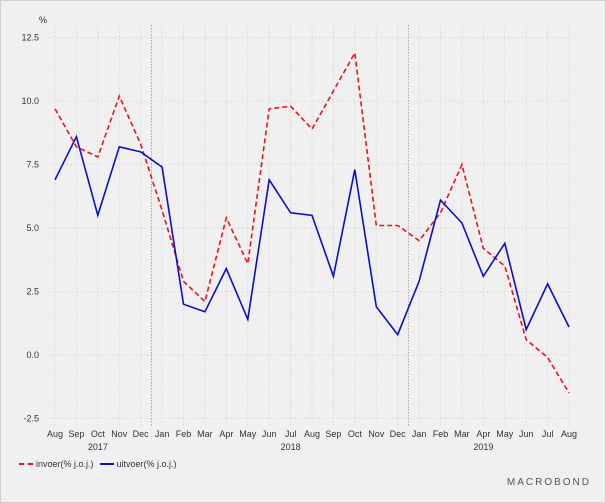 The image size is (606, 503). What do you see at coordinates (548, 482) in the screenshot?
I see `macrobond-logo: MACROBOND` at bounding box center [548, 482].